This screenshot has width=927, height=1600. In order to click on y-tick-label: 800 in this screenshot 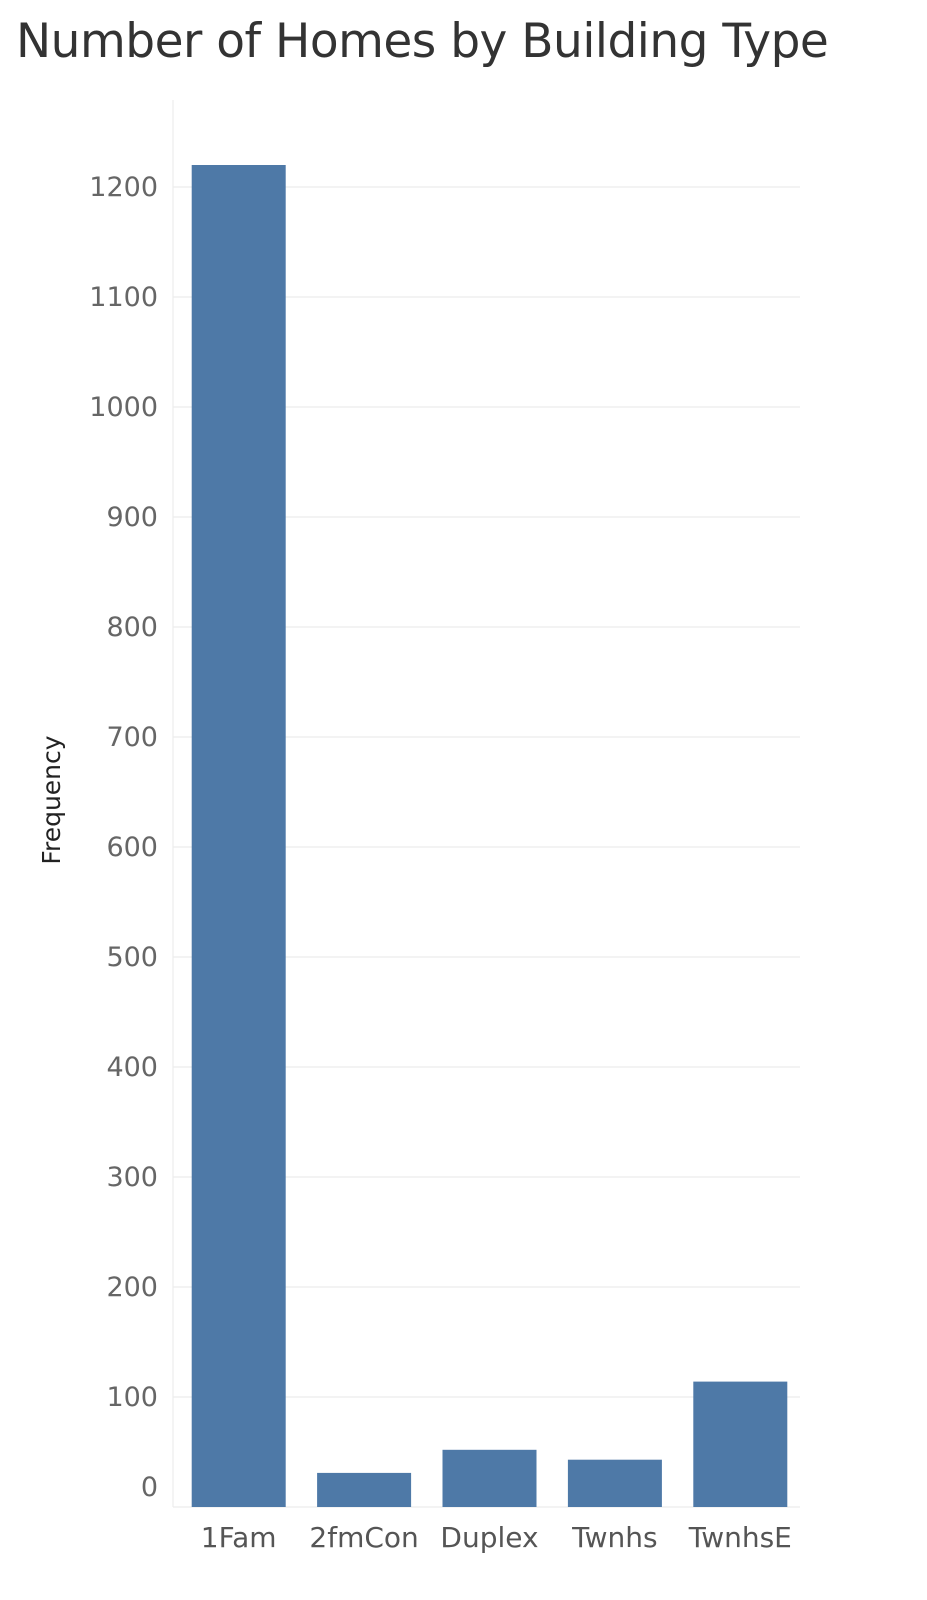, I will do `click(132, 627)`.